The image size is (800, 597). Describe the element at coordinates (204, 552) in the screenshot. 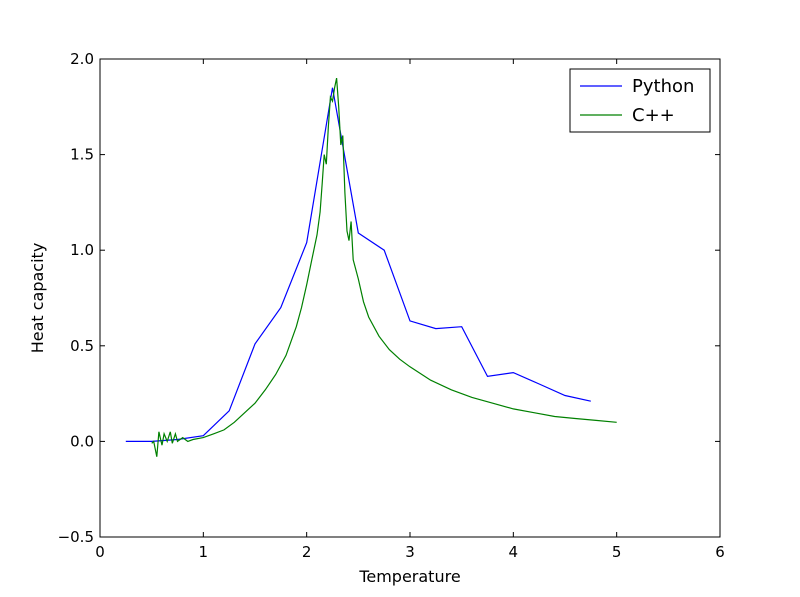

I see `x-tick-label: 1` at that location.